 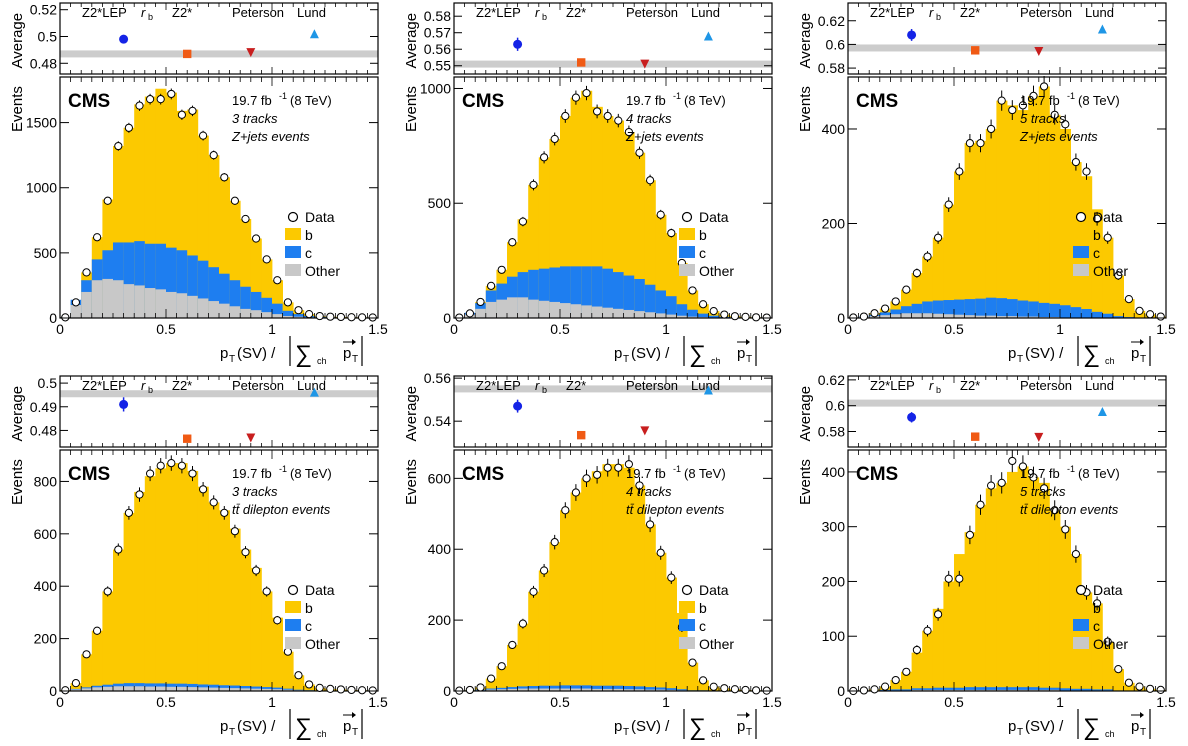 I want to click on model-label-r: r, so click(x=931, y=385).